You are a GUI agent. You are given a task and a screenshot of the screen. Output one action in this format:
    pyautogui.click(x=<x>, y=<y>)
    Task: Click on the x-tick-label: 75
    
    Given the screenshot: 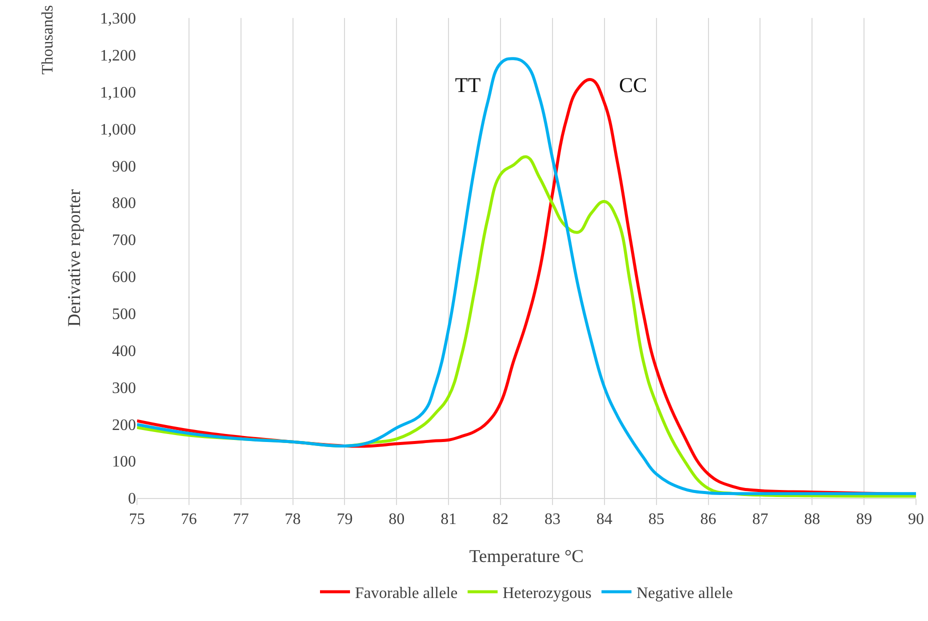 What is the action you would take?
    pyautogui.click(x=137, y=519)
    